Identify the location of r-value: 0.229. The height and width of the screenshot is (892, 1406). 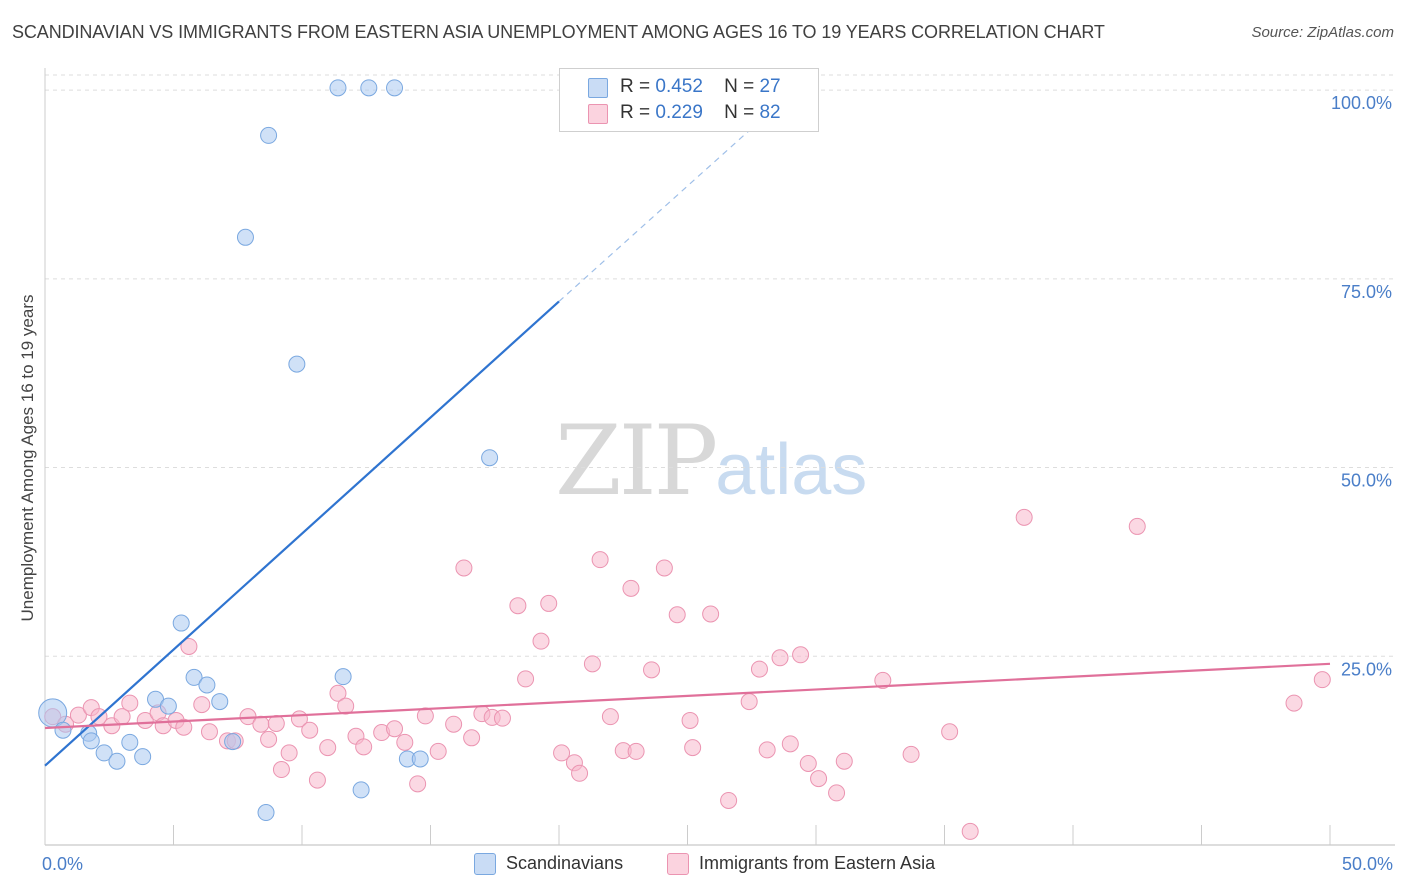
(679, 112).